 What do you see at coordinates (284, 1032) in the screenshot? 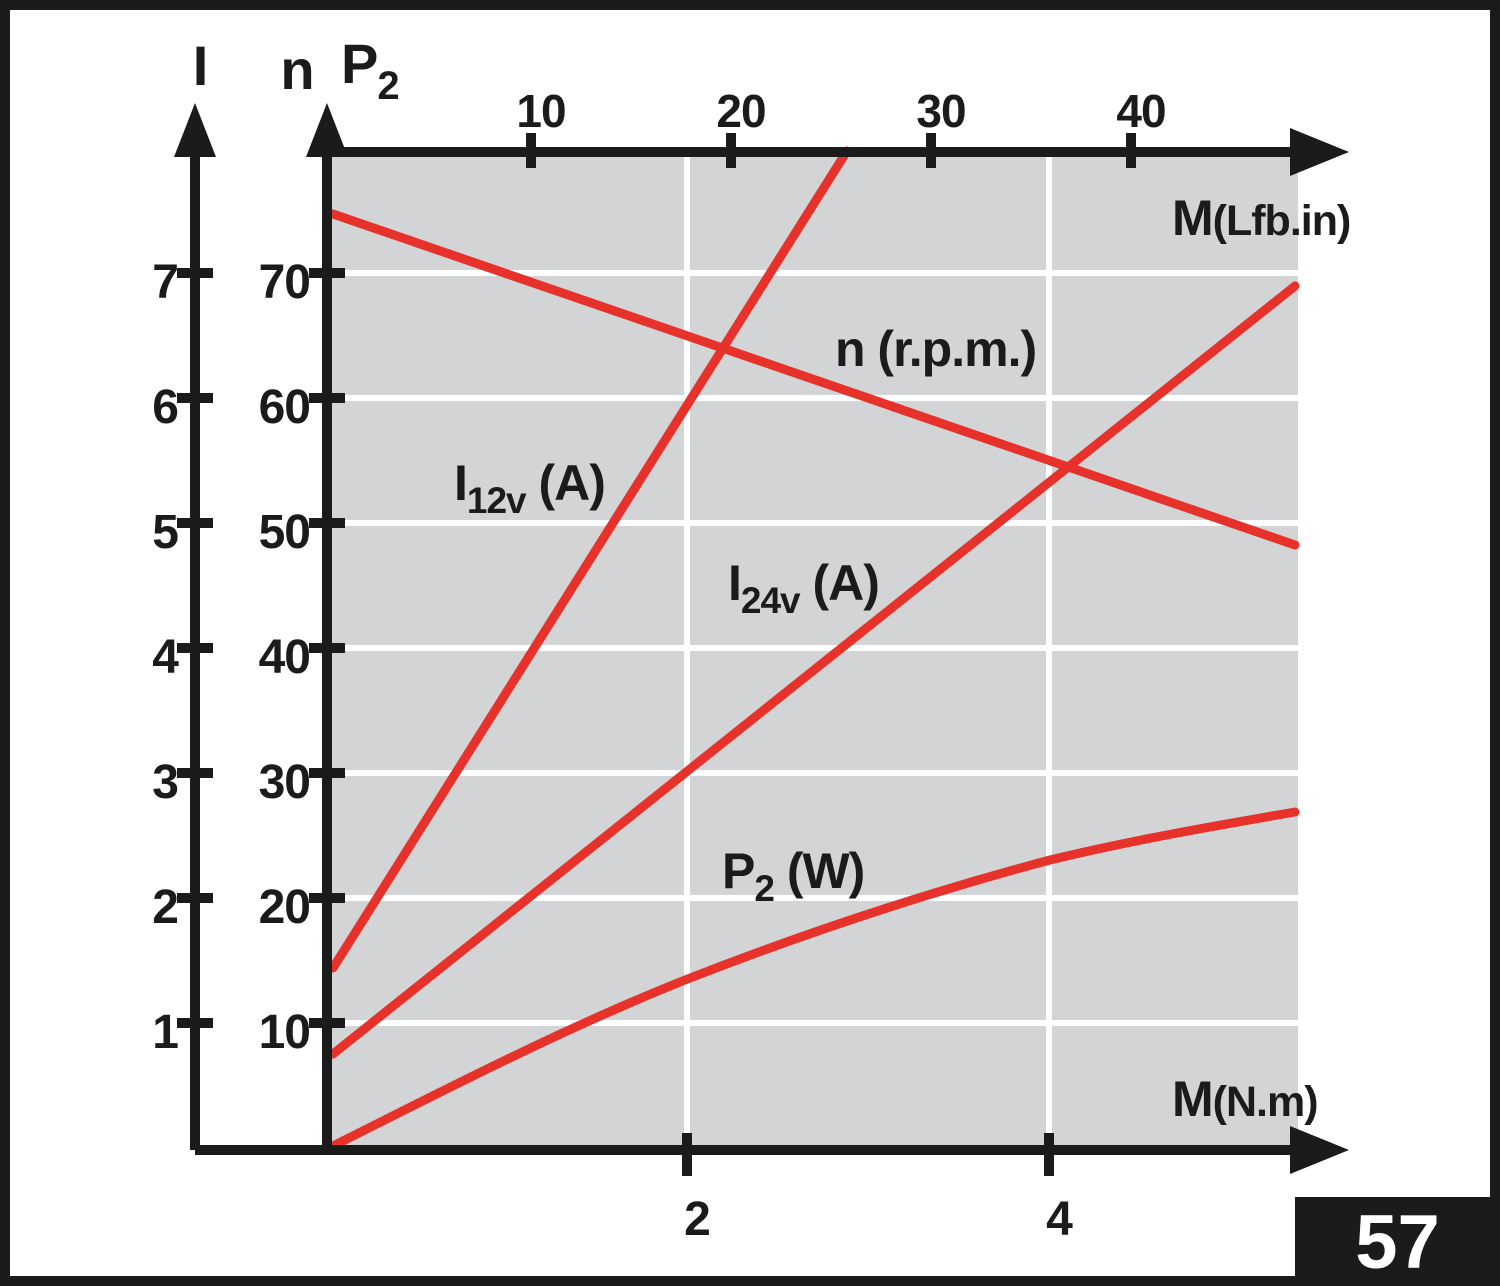
I see `n-tick-10: 10` at bounding box center [284, 1032].